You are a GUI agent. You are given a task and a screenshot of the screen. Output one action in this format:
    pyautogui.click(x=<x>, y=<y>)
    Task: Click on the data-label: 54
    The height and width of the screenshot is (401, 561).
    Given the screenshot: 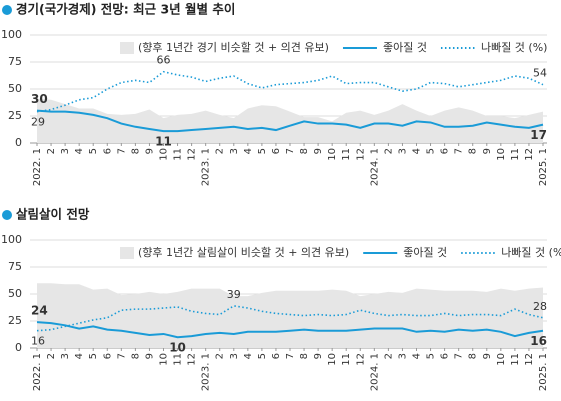 What is the action you would take?
    pyautogui.click(x=540, y=73)
    